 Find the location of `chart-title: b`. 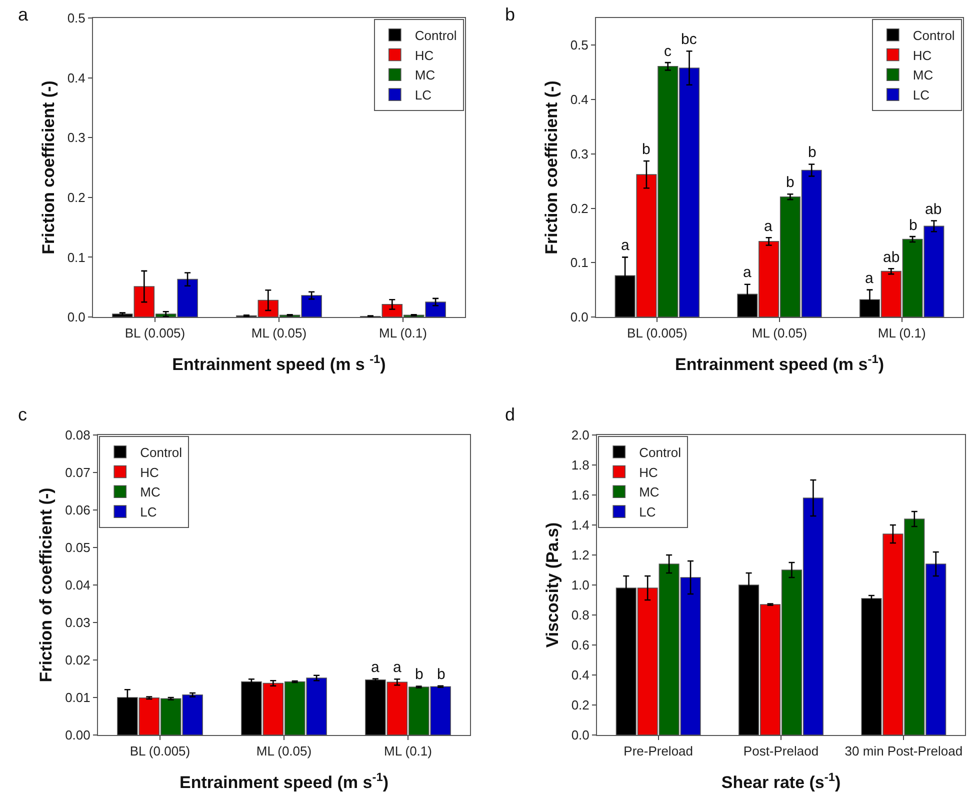

chart-title: b is located at coordinates (510, 14).